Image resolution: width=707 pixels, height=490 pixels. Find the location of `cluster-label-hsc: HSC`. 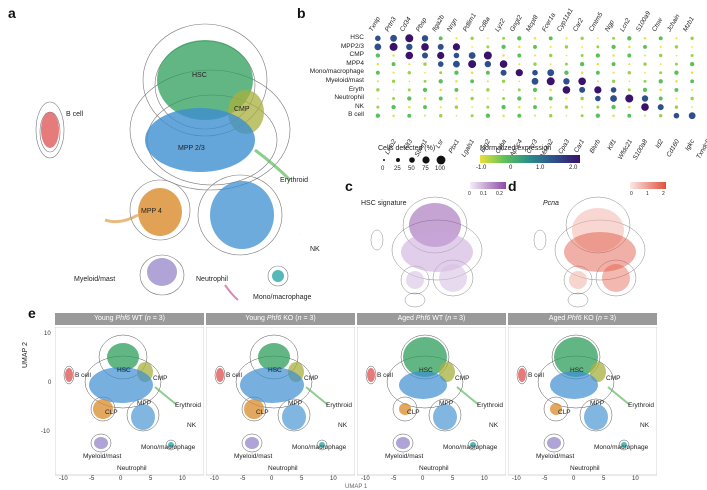

cluster-label-hsc: HSC is located at coordinates (199, 75).